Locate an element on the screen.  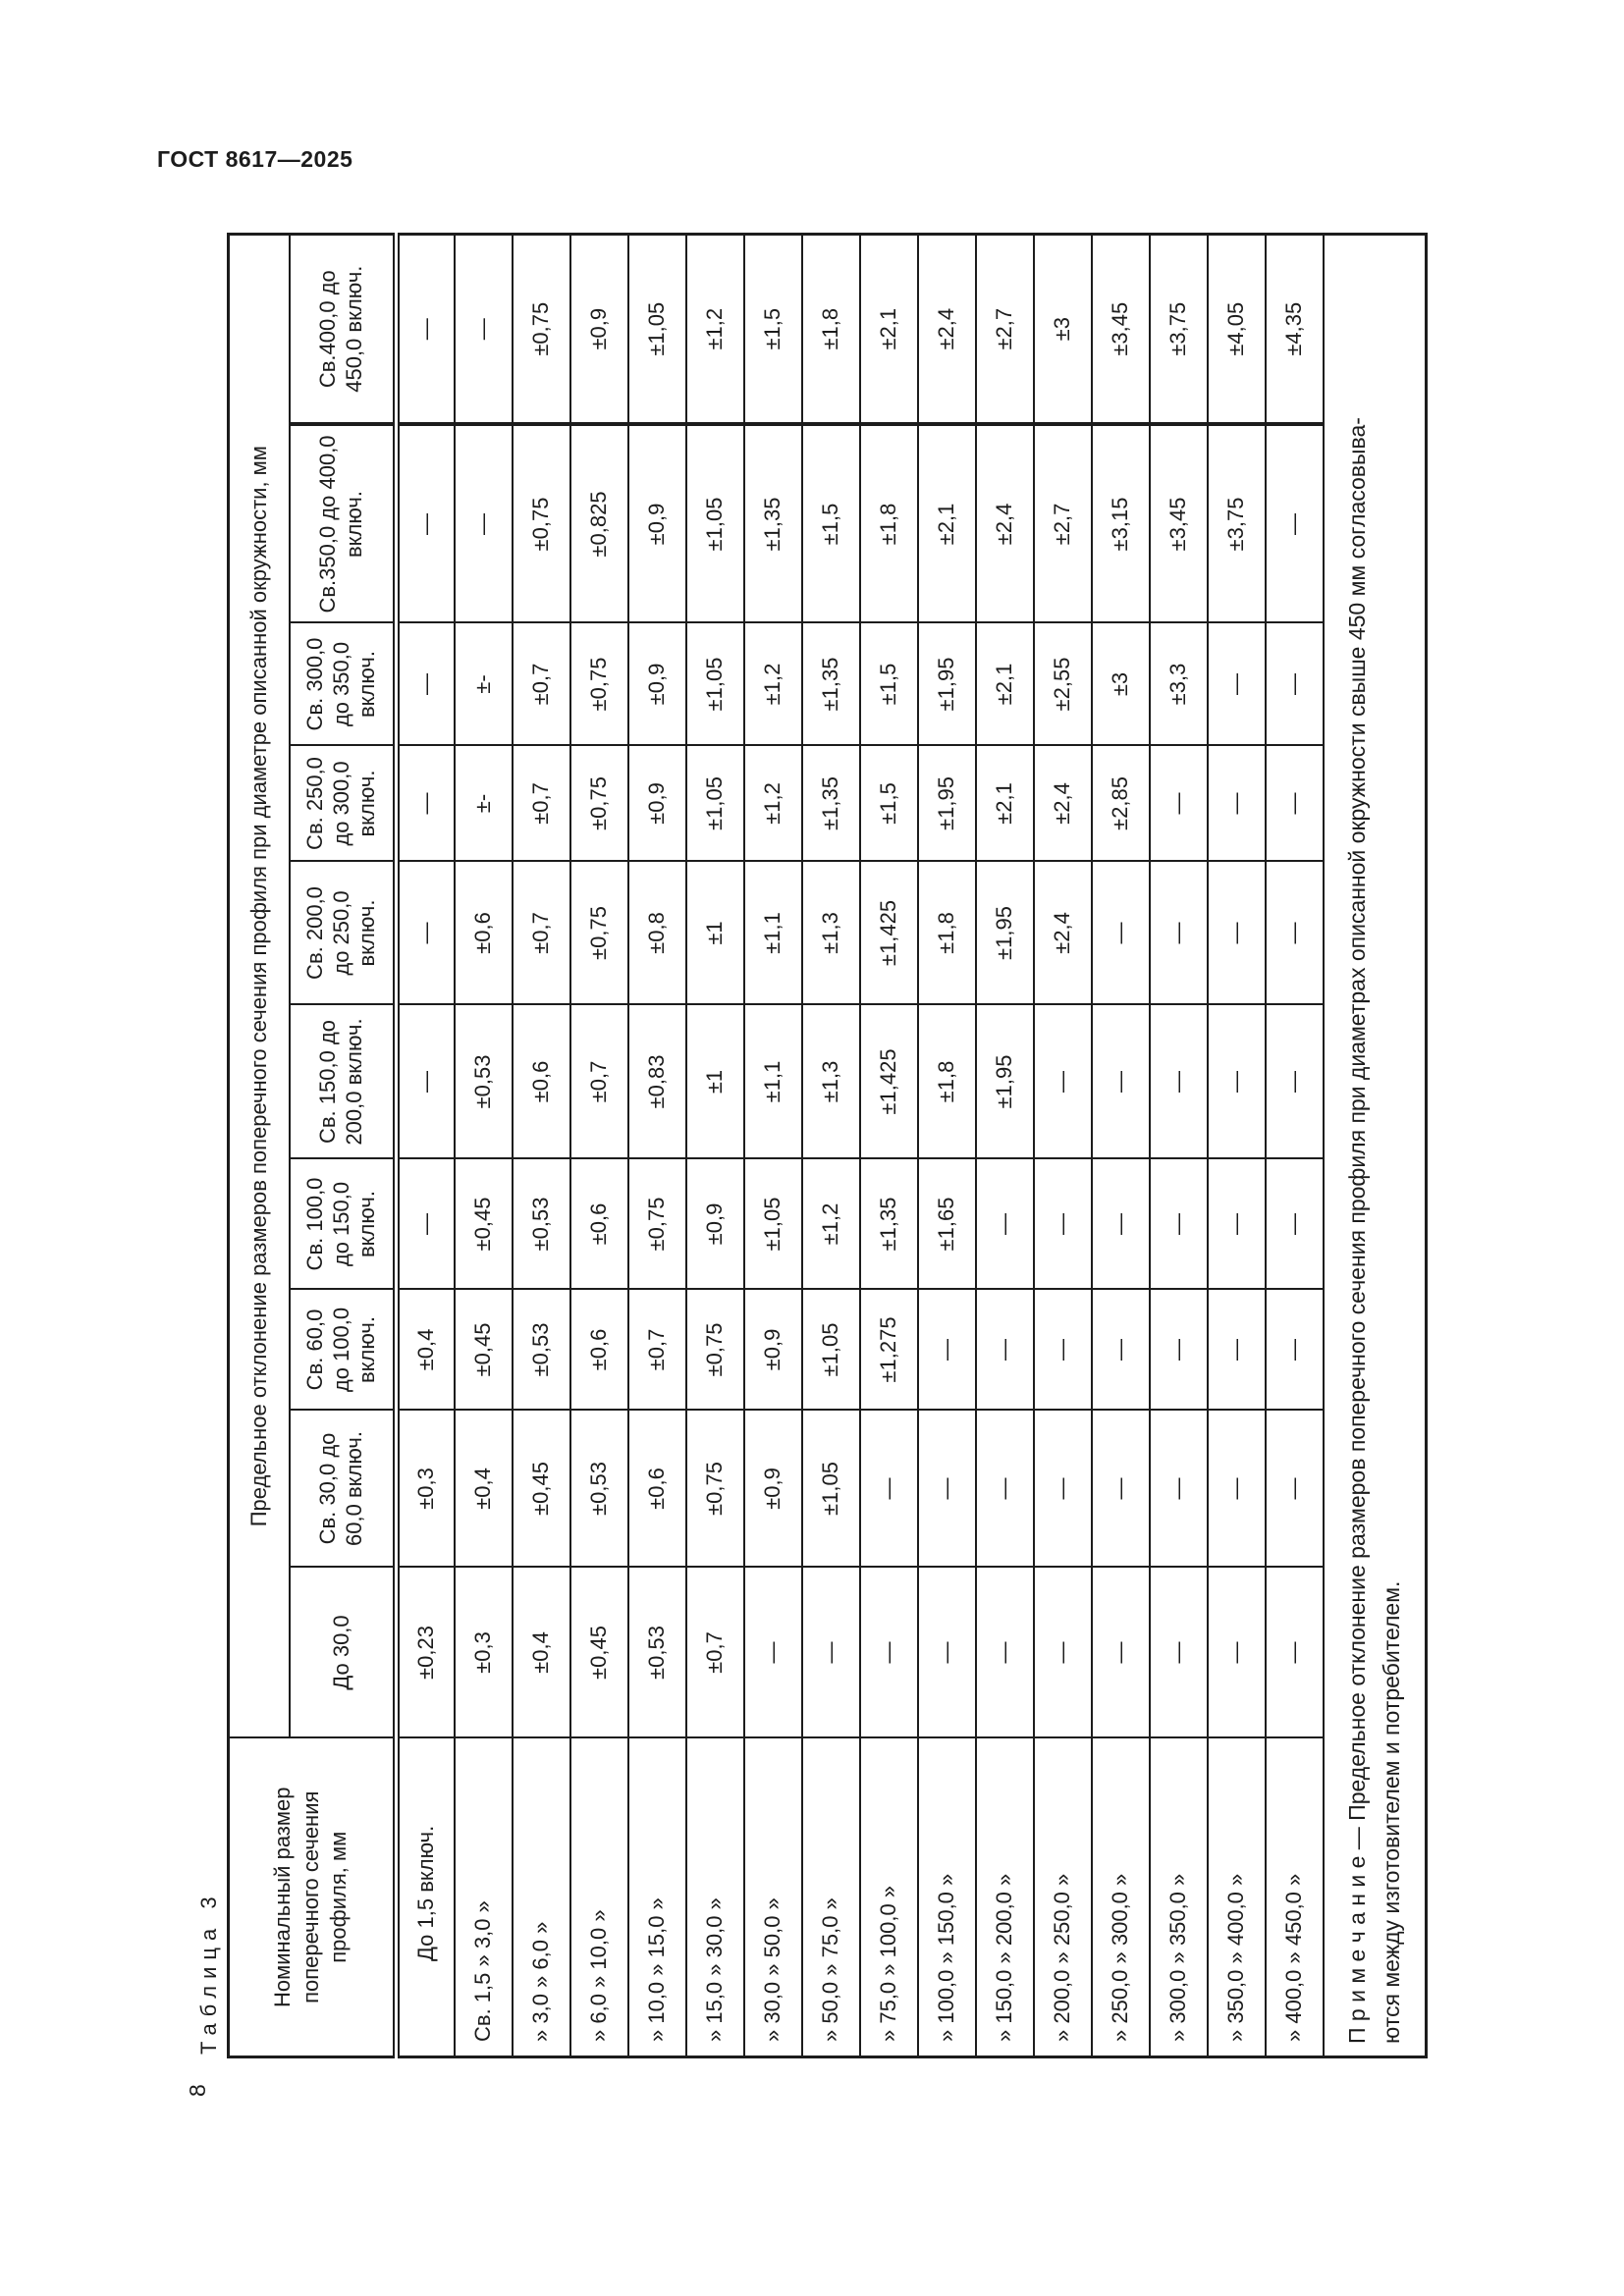
col-header-400-450: Св.400,0 до 450,0 включ. is located at coordinates (343, 329).